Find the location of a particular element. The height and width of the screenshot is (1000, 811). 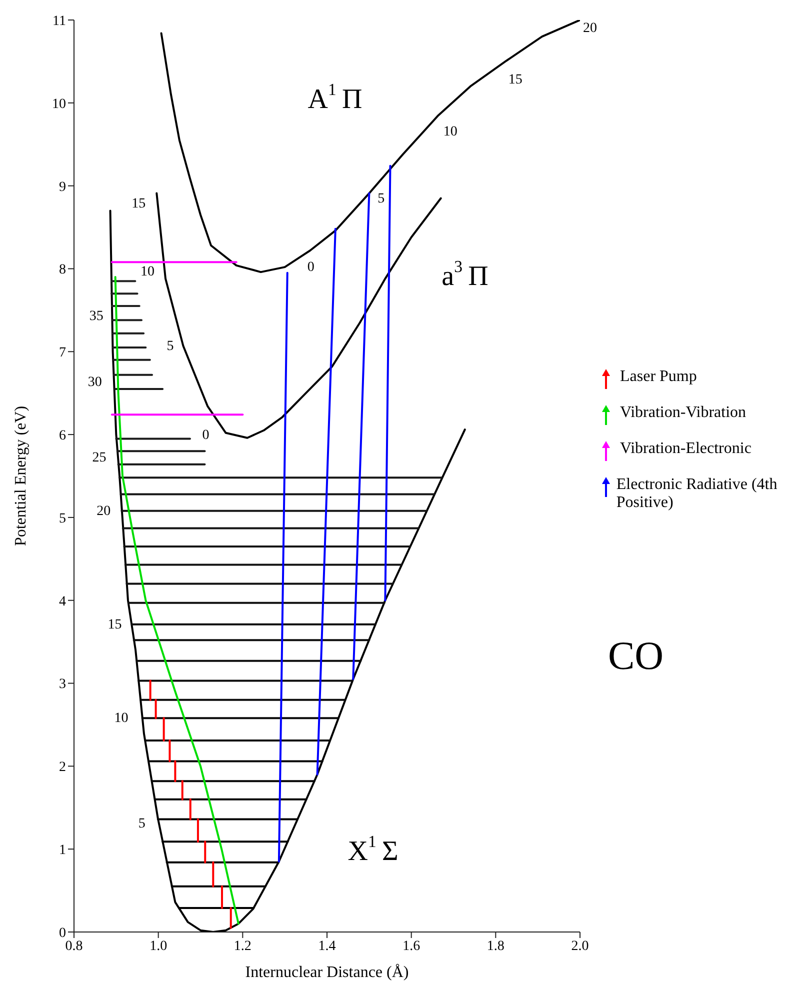

annotation: 25 is located at coordinates (99, 457).